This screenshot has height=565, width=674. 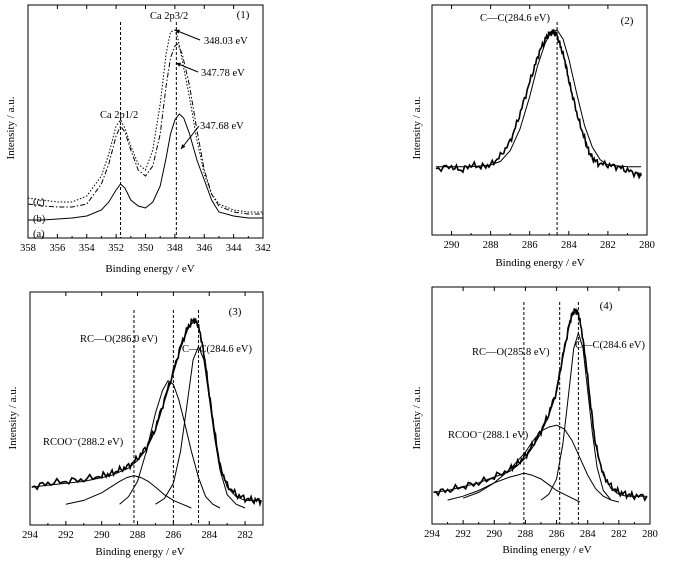 I want to click on series-b, so click(x=145, y=129).